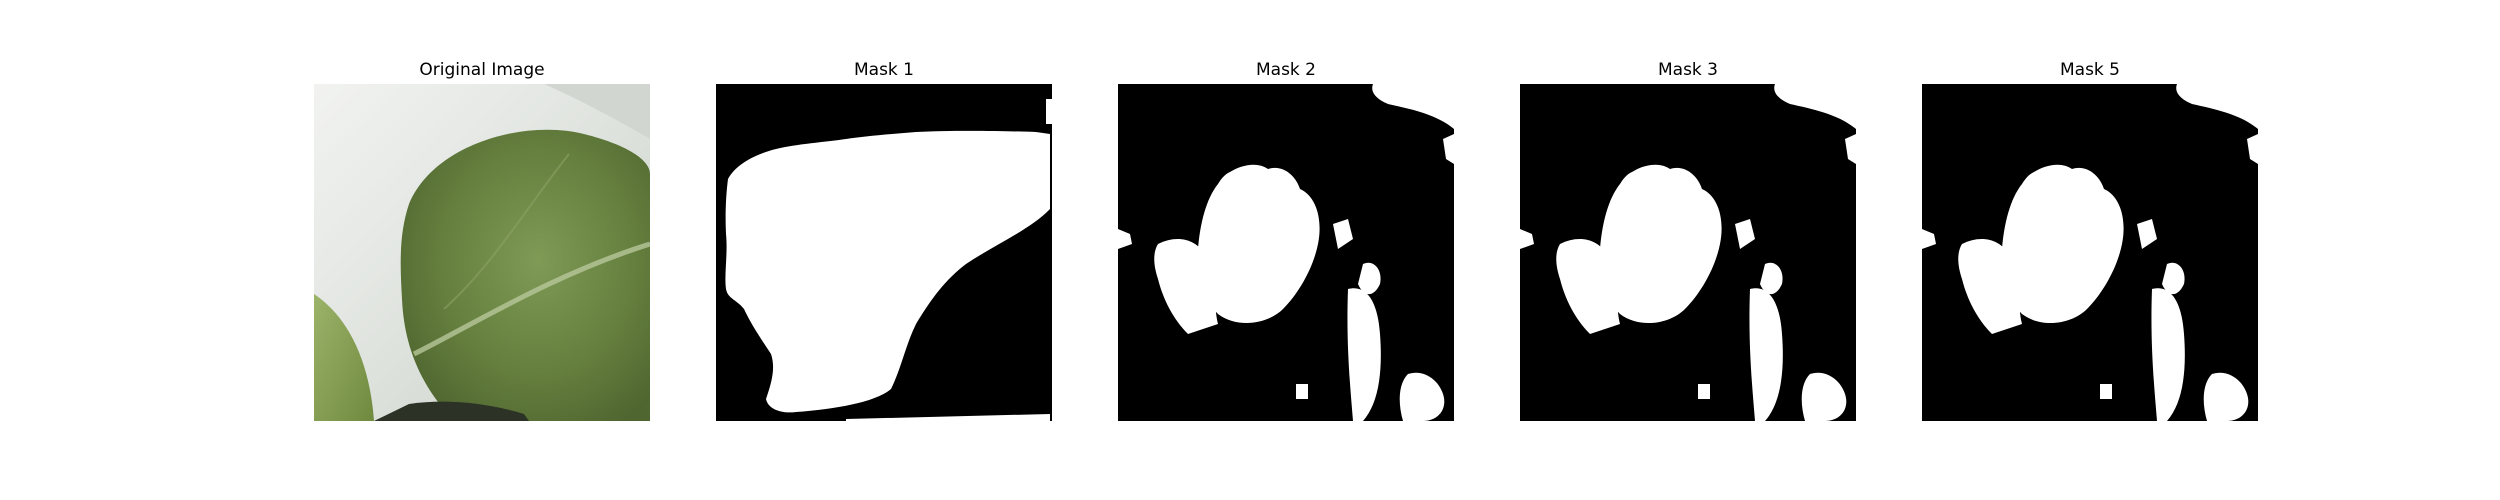 This screenshot has width=2500, height=500. I want to click on mask-2-panel: Mask 2, so click(1286, 250).